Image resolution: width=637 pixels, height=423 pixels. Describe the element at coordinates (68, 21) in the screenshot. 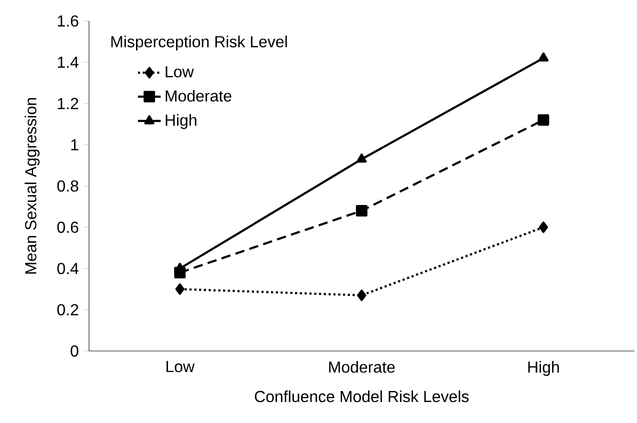

I see `y-tick-label: 1.6` at that location.